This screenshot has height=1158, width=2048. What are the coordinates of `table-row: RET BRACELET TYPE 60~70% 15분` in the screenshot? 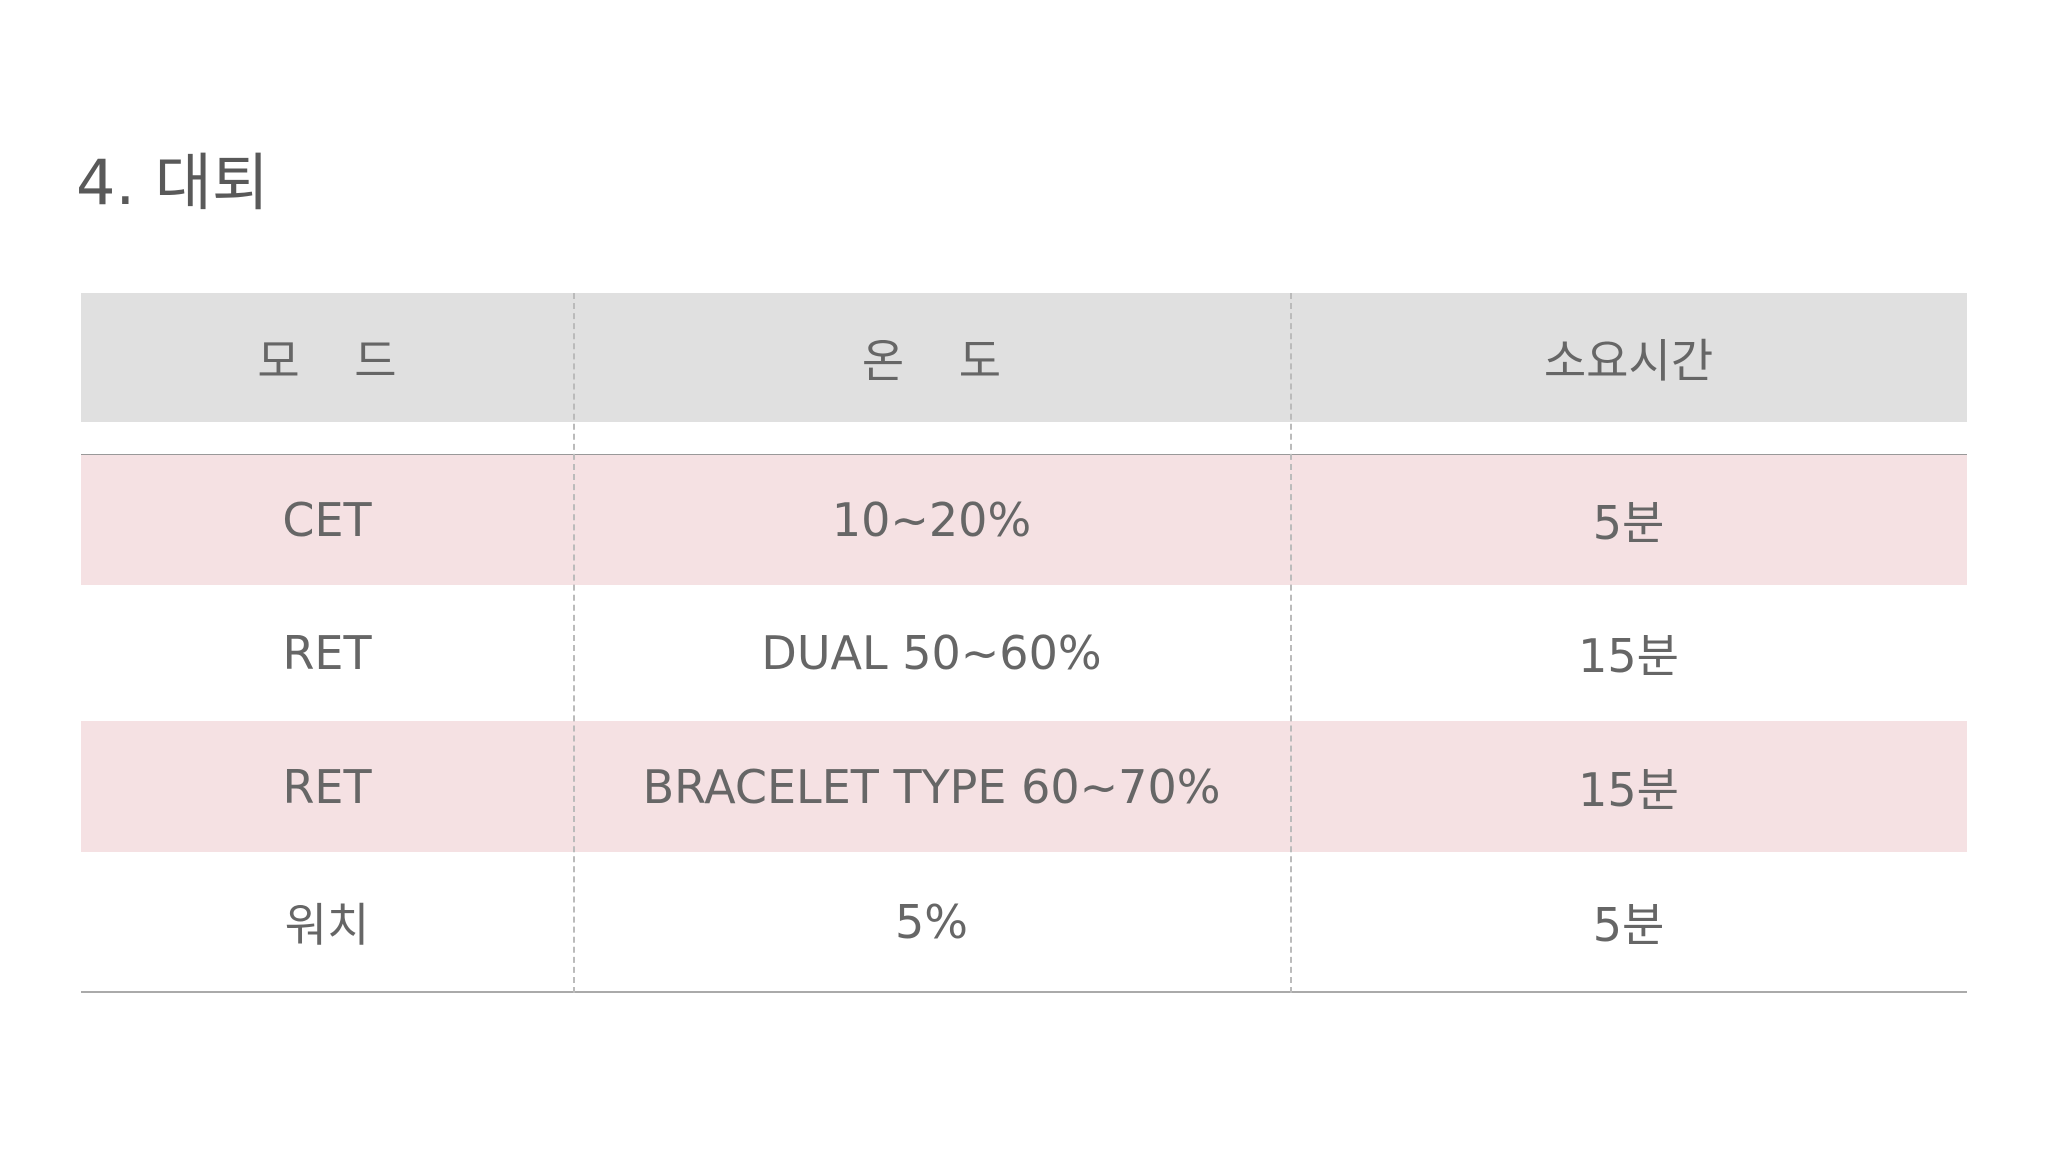 It's located at (1024, 786).